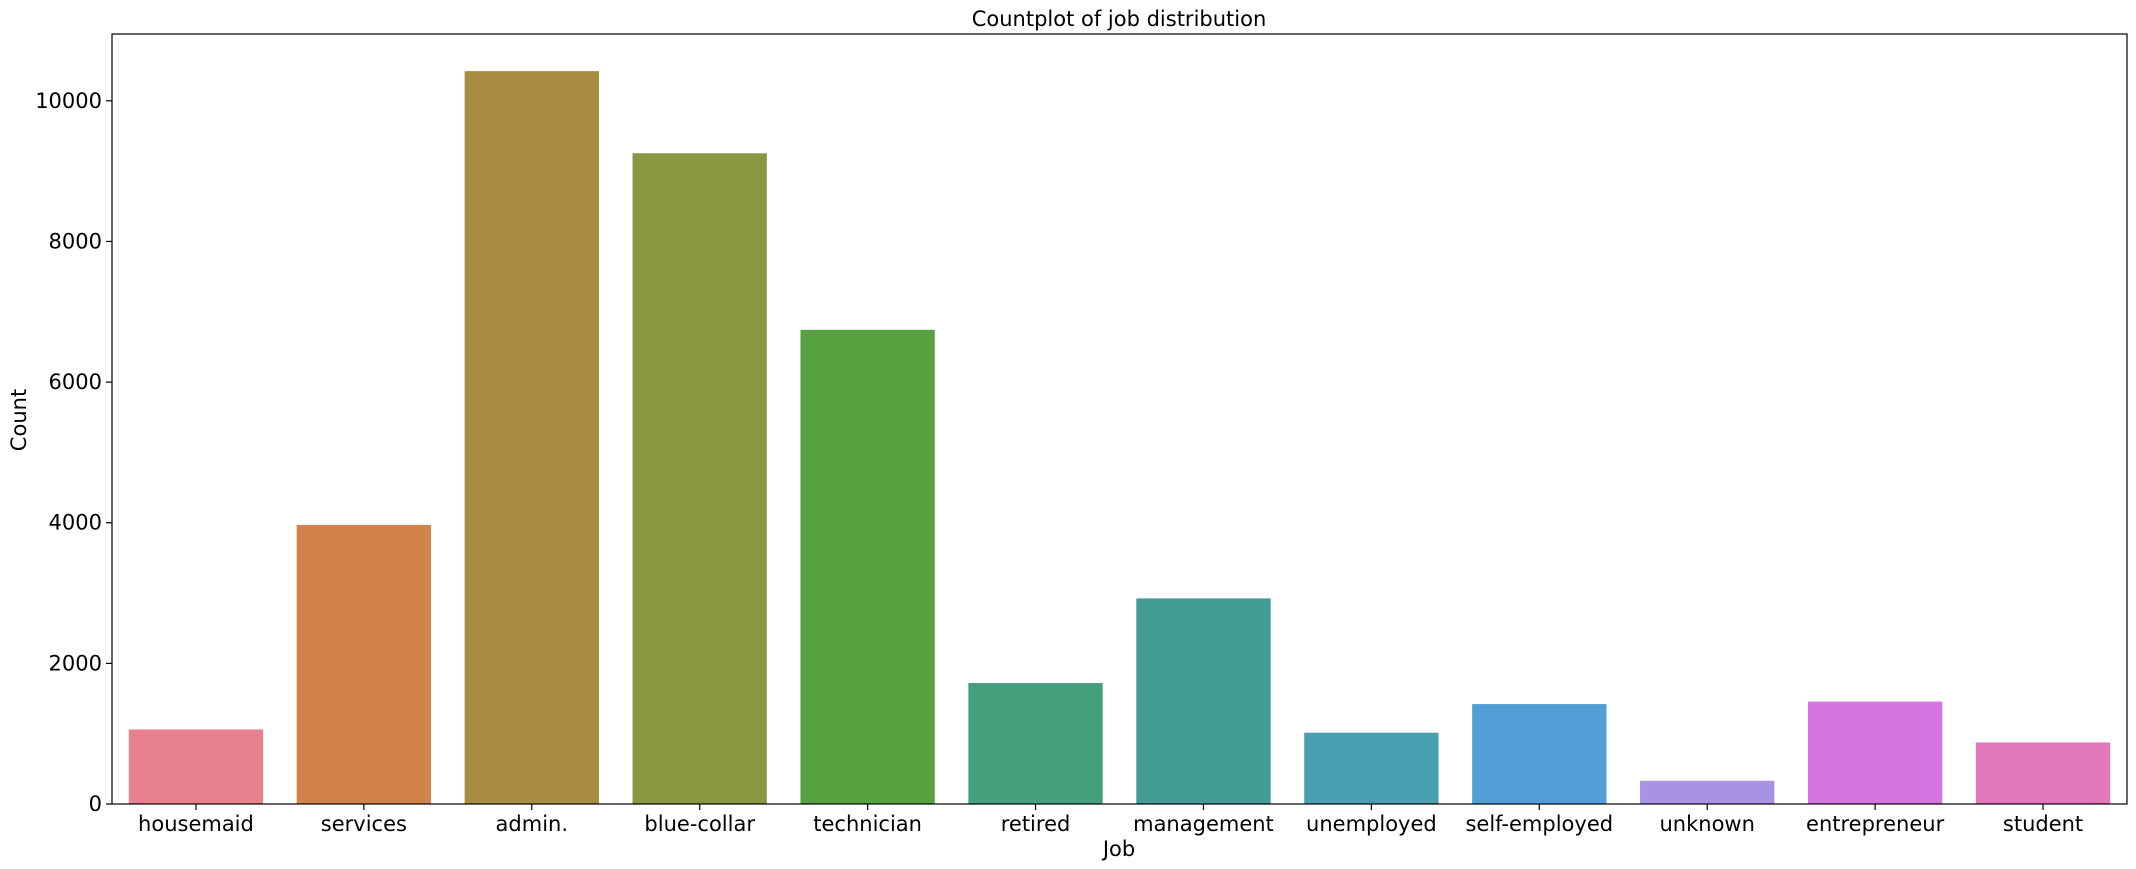 Image resolution: width=2136 pixels, height=869 pixels. I want to click on bar-technician, so click(867, 566).